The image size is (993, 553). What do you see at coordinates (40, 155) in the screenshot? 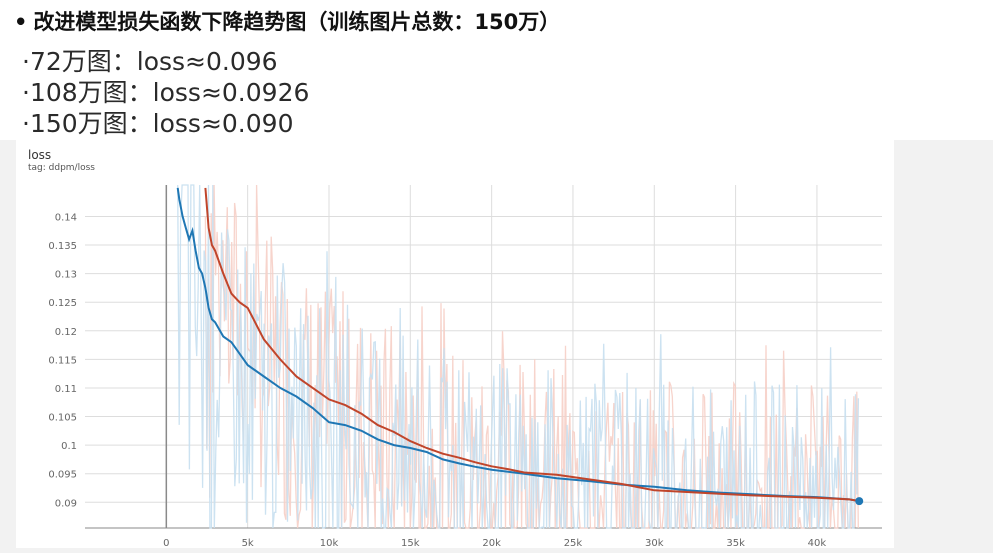
I see `chart-title: loss` at bounding box center [40, 155].